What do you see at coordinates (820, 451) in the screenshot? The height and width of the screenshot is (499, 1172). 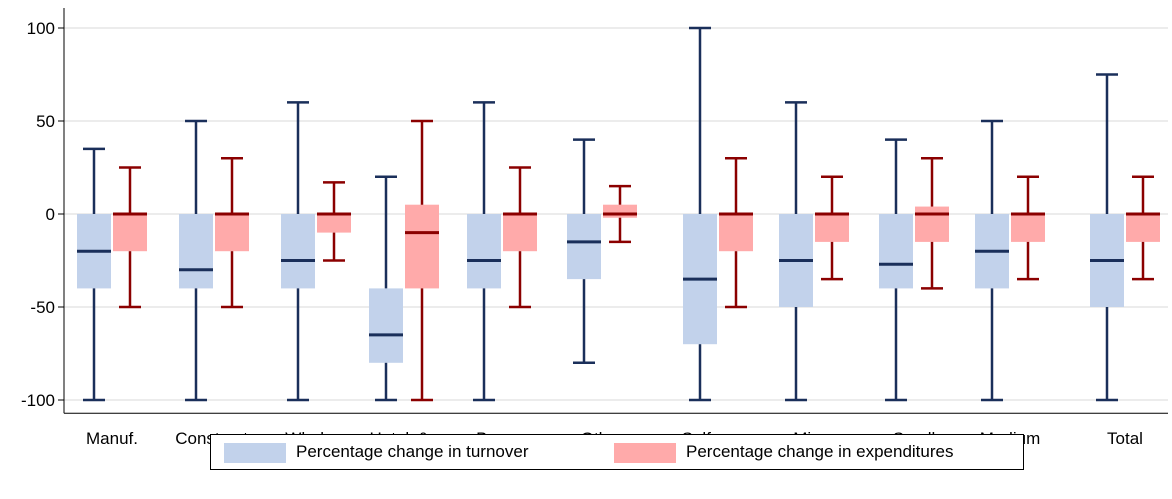 I see `legend-label-expenditures: Percentage change in expenditures` at bounding box center [820, 451].